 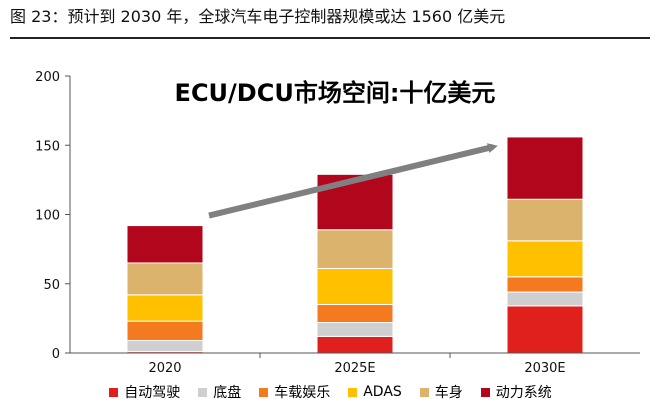 I want to click on bar-stack-2030E, so click(x=545, y=245).